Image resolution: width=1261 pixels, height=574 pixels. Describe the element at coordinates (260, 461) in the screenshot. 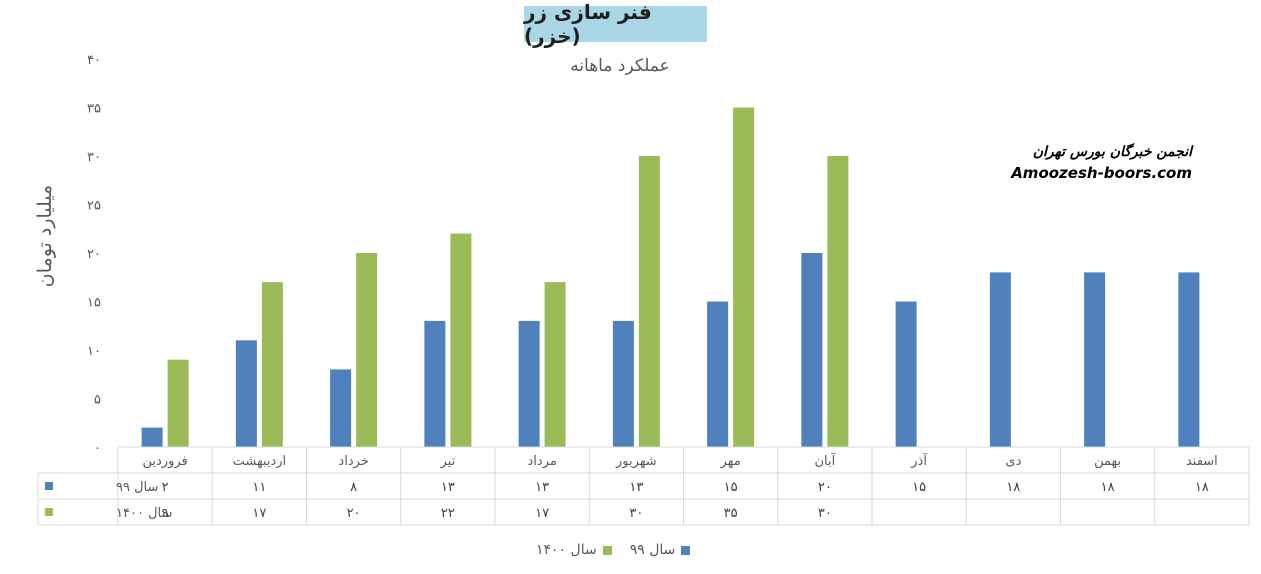

I see `category-label: اردیبهشت` at that location.